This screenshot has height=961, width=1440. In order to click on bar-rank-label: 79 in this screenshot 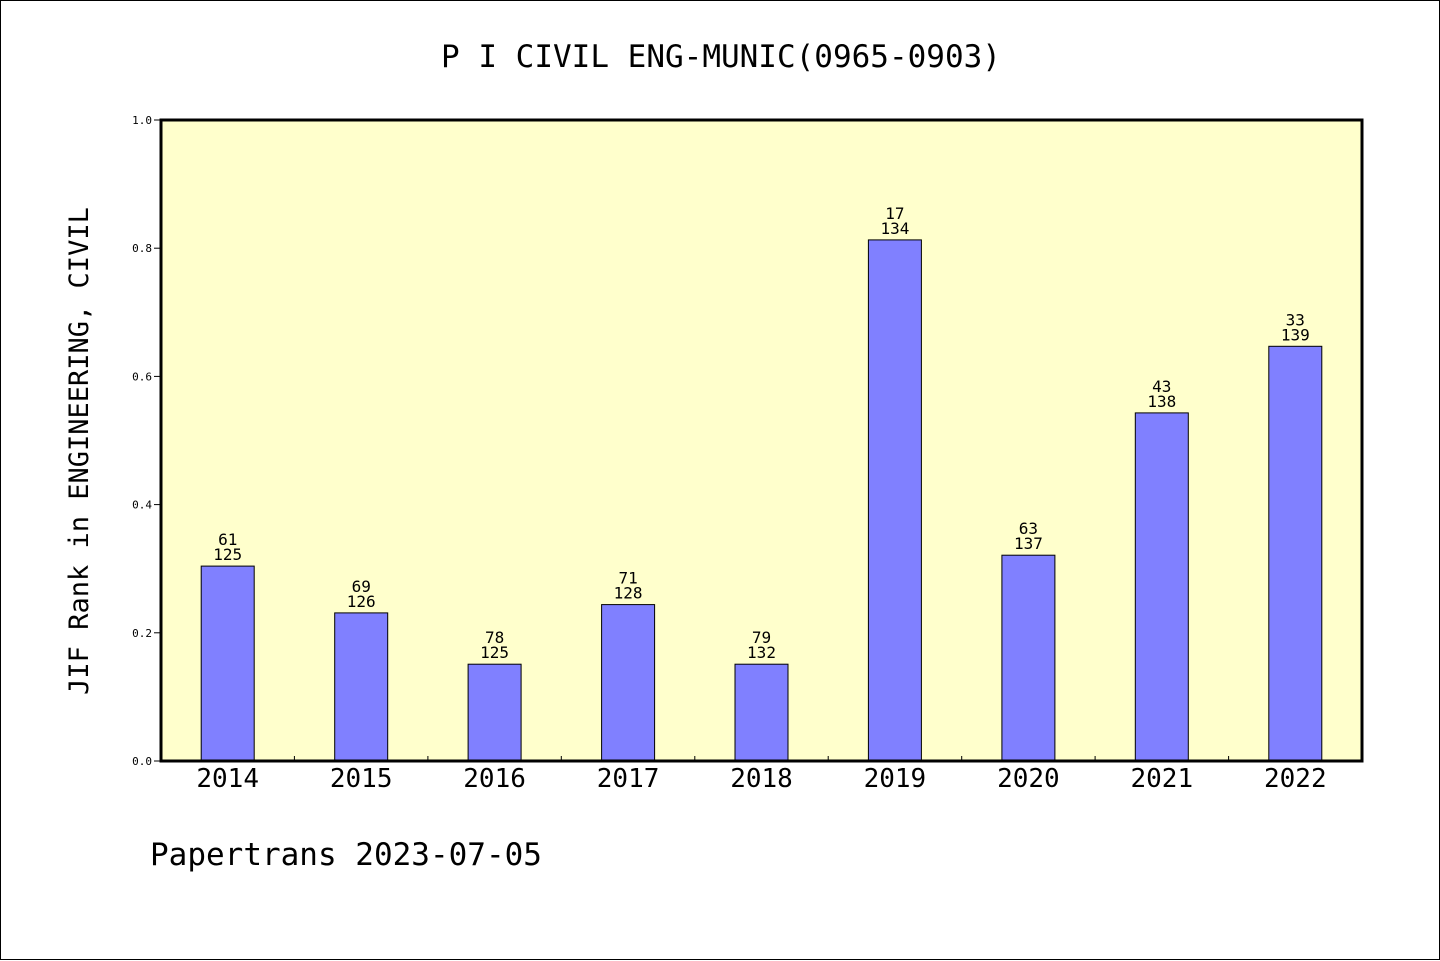, I will do `click(761, 637)`.